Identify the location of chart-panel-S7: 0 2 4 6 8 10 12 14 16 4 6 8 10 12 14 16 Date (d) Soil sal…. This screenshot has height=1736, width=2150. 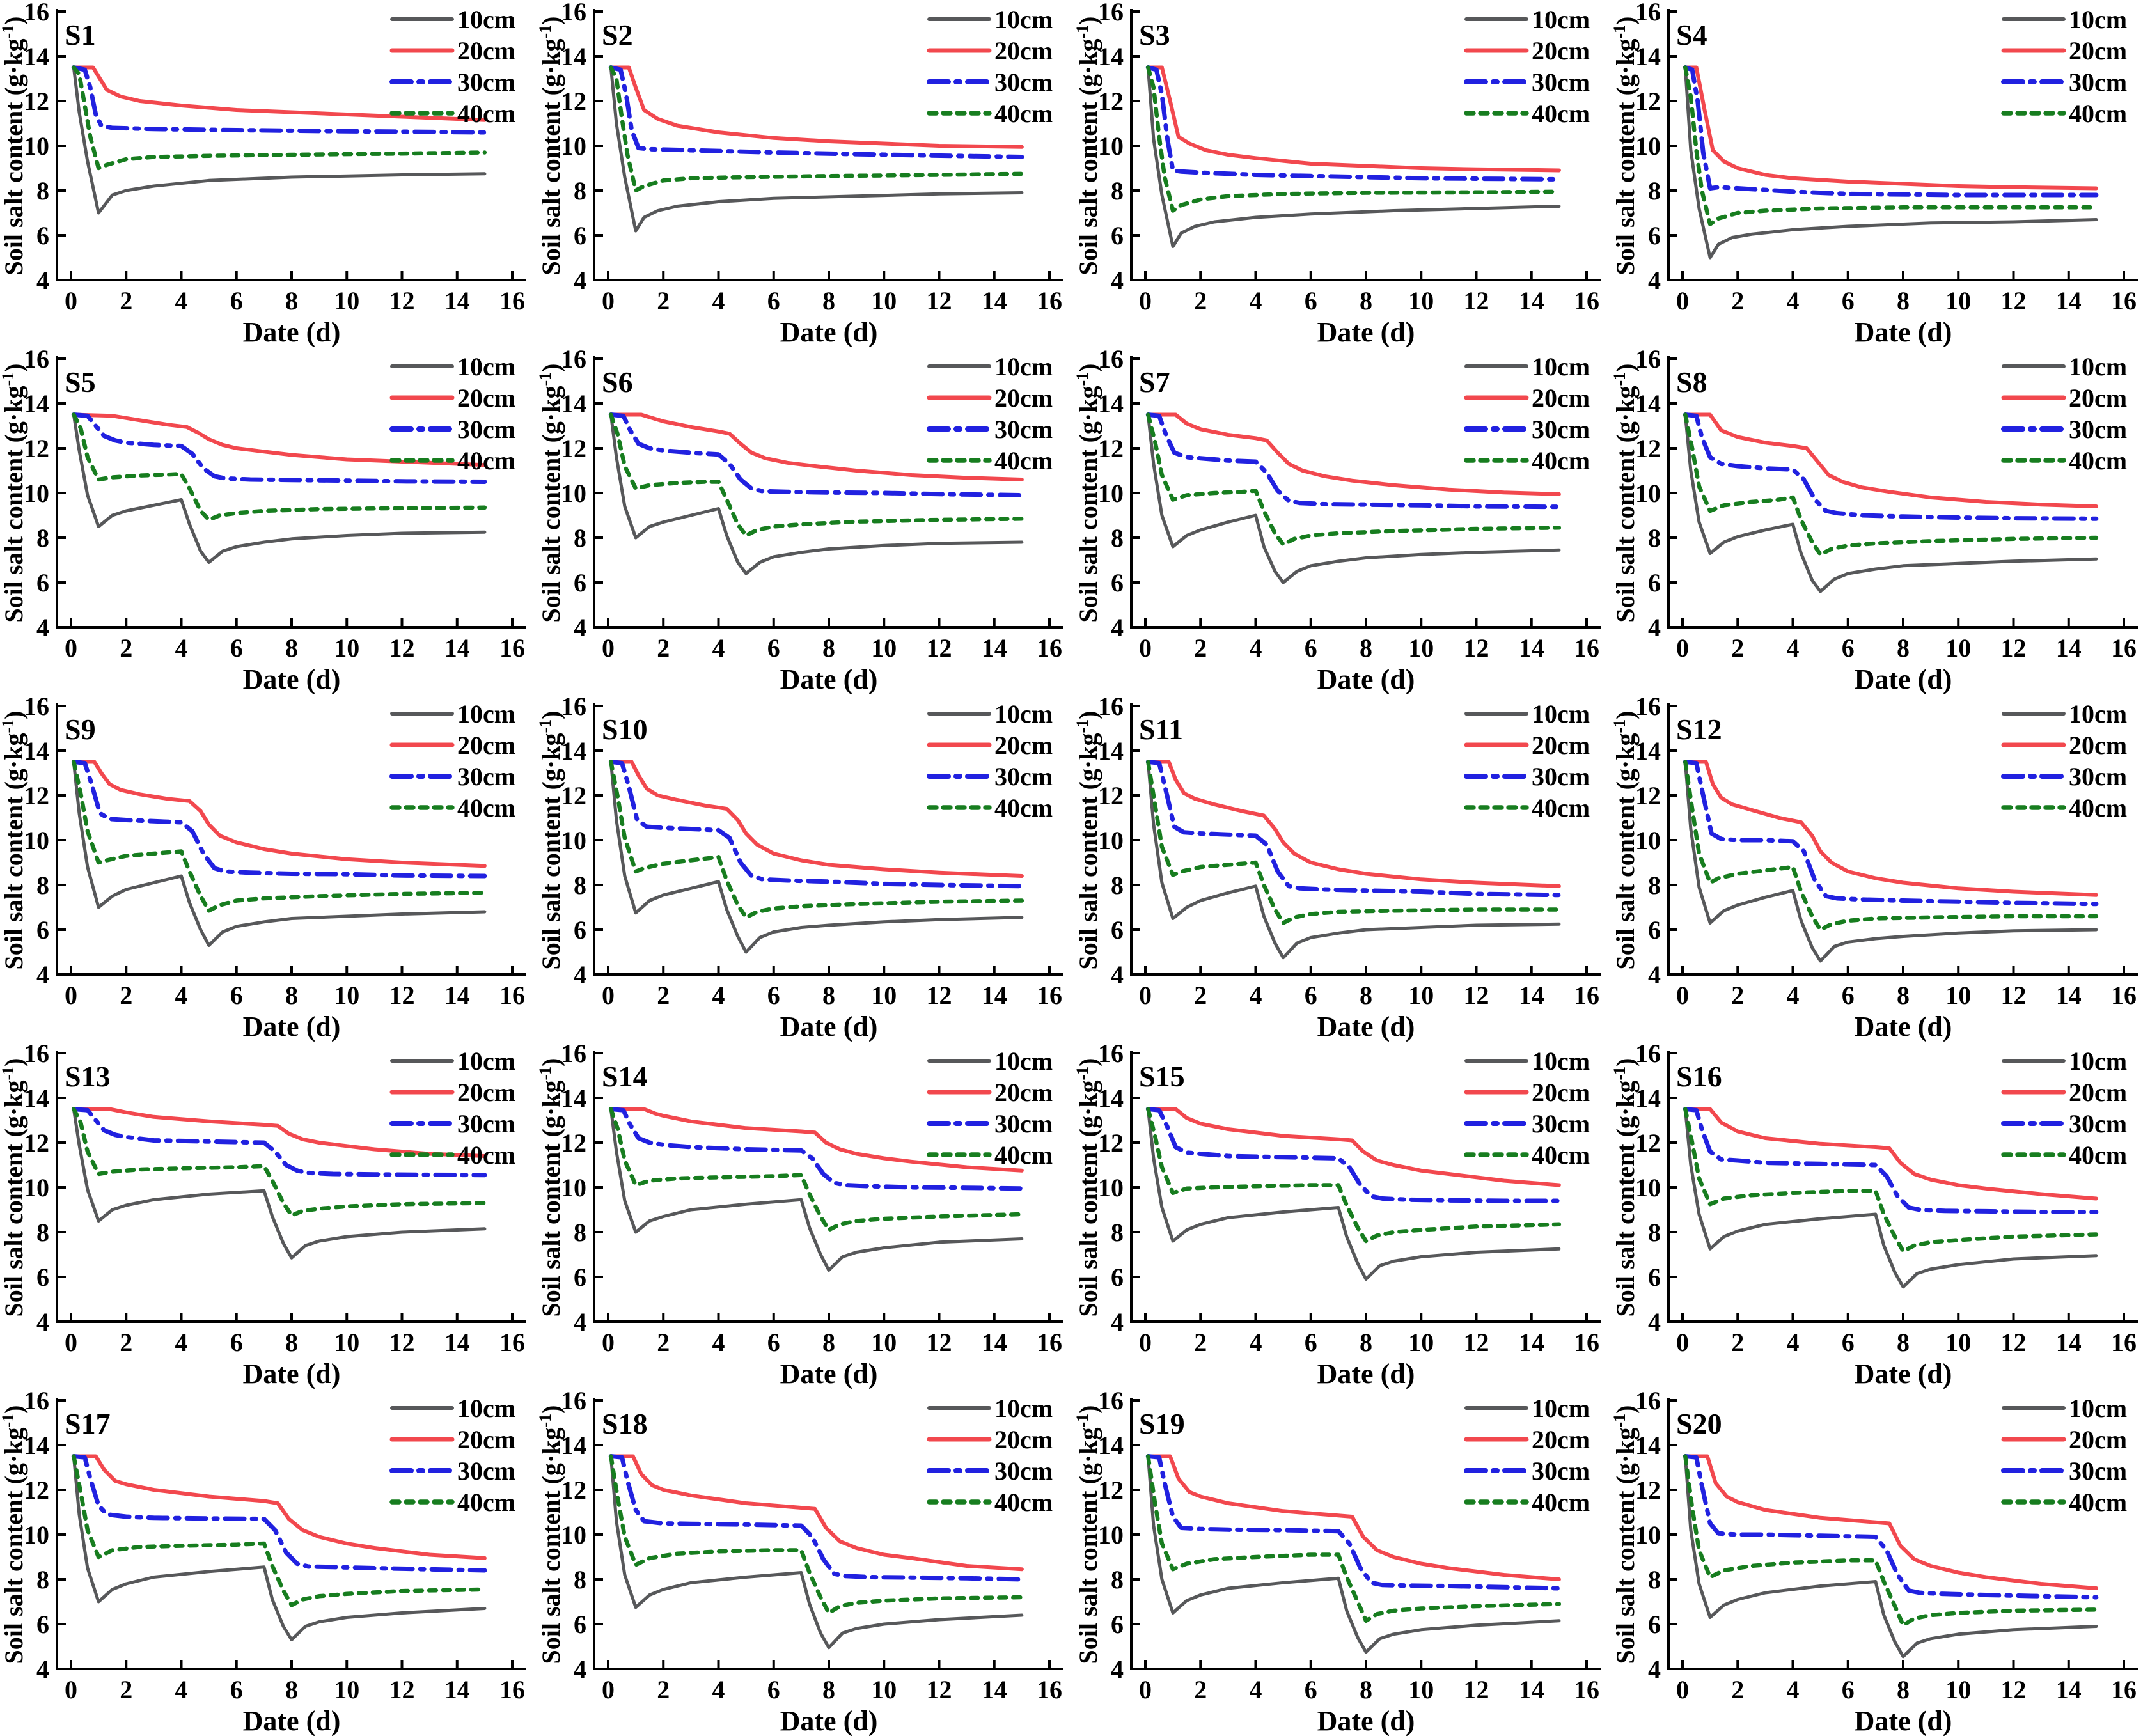
(1338, 520).